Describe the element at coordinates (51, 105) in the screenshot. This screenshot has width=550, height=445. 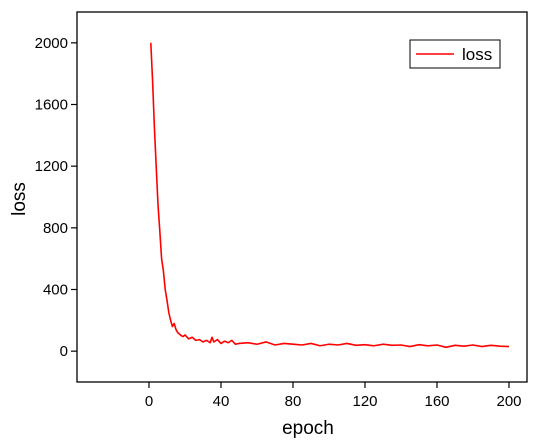
I see `y-tick-label: 1600` at that location.